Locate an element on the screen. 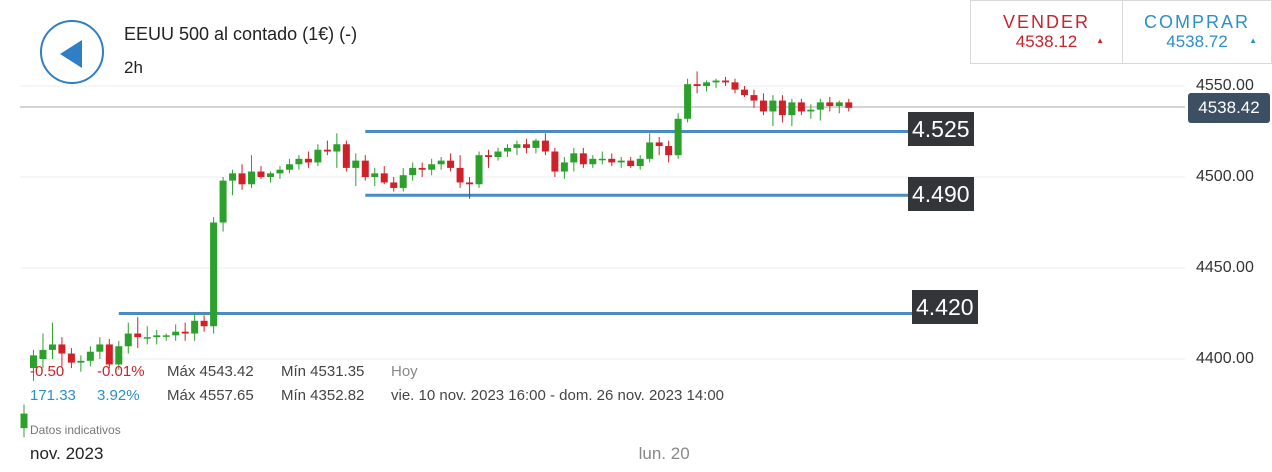 Image resolution: width=1272 pixels, height=472 pixels. x-axis-label: lun. 20 is located at coordinates (664, 453).